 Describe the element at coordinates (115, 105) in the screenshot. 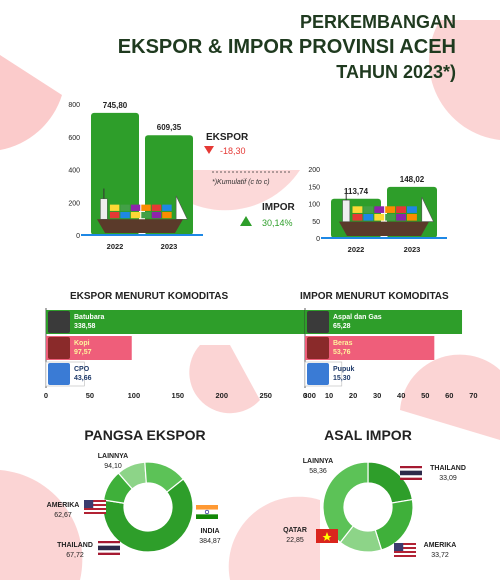

I see `bar-value-label: 745,80` at that location.